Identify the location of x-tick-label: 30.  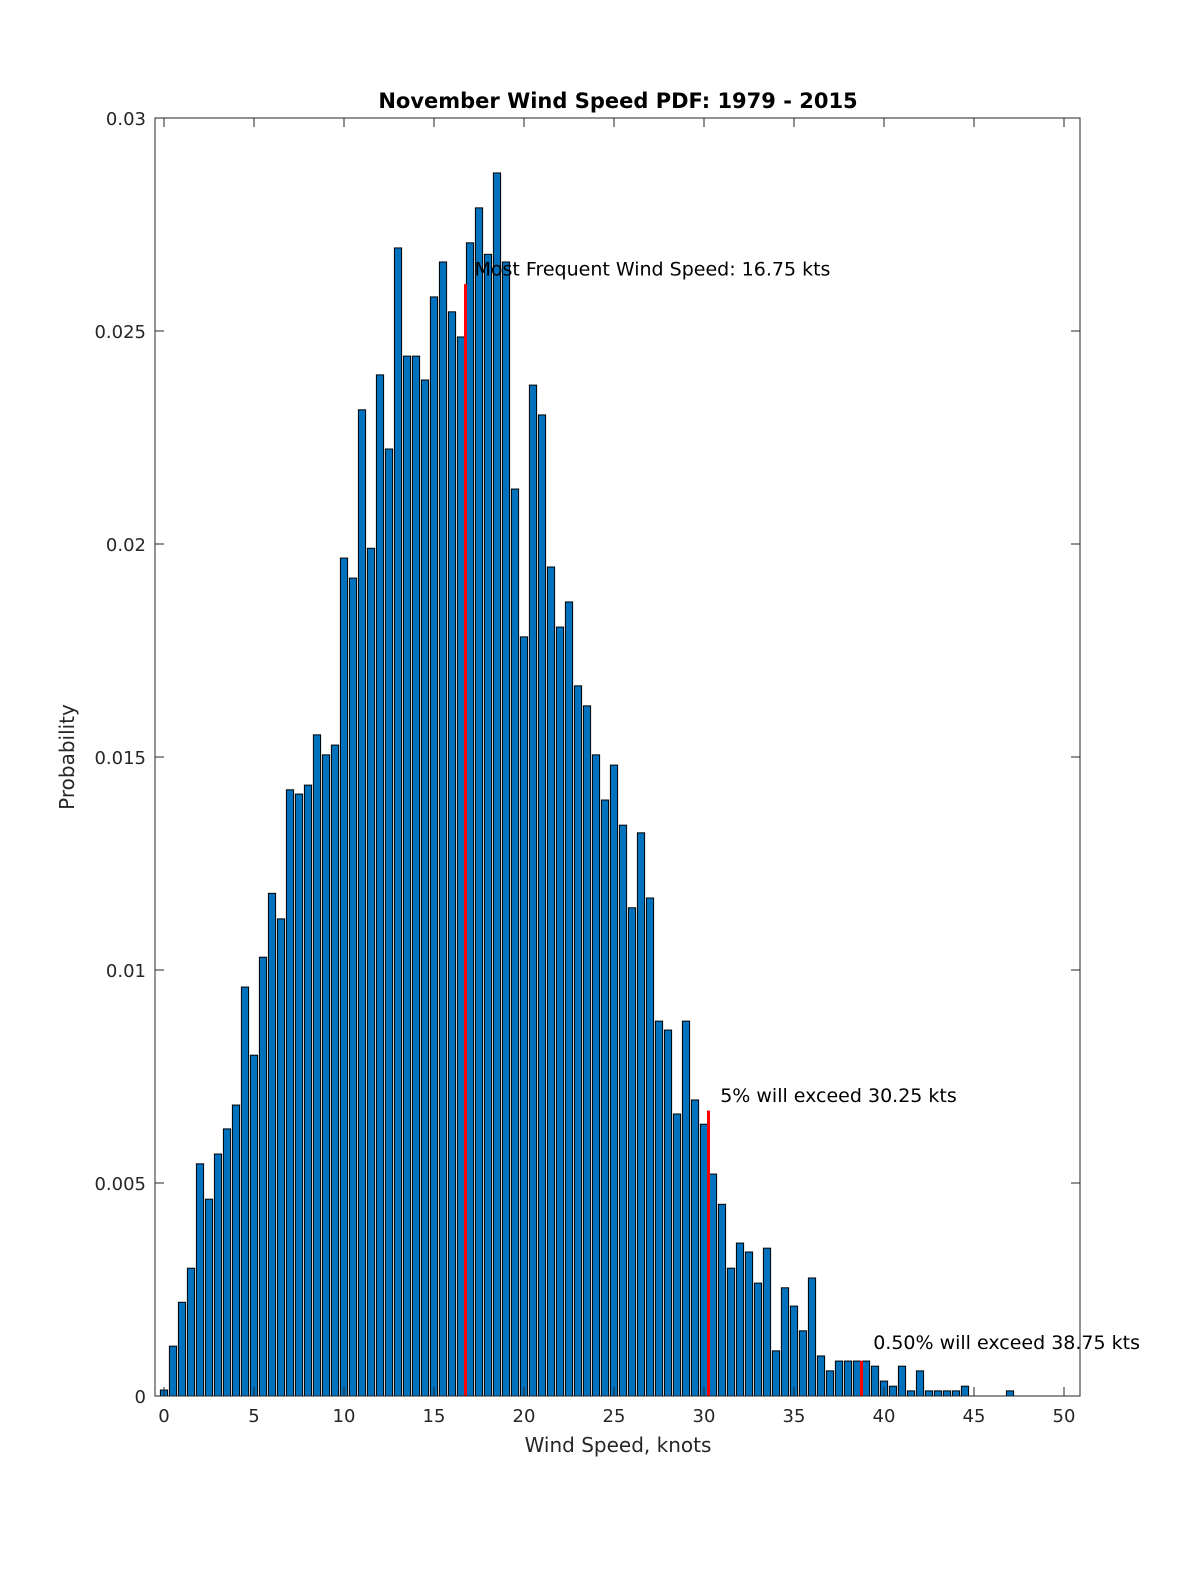
(704, 1416).